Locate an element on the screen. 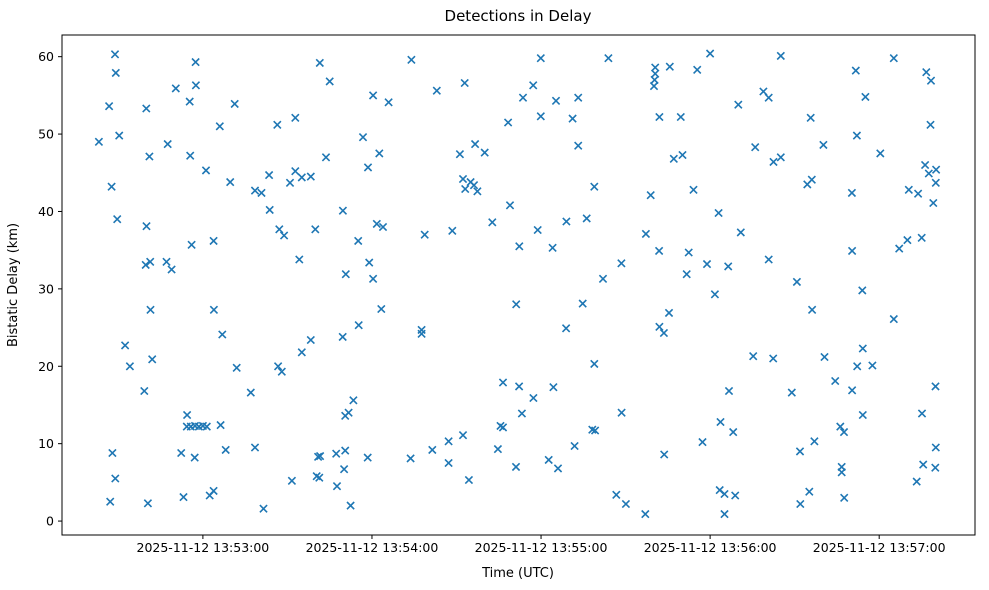 The image size is (989, 590). x-tick-label: 2025-11-12 13:53:00 is located at coordinates (203, 547).